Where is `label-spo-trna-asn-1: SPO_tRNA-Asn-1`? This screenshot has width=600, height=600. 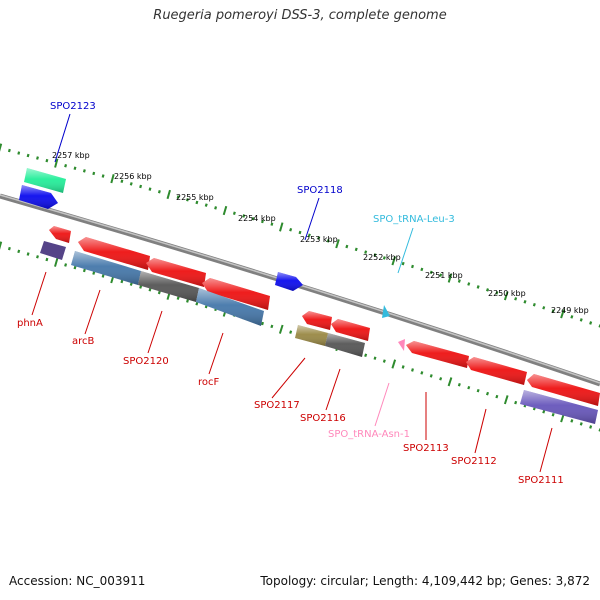 label-spo-trna-asn-1: SPO_tRNA-Asn-1 is located at coordinates (369, 434).